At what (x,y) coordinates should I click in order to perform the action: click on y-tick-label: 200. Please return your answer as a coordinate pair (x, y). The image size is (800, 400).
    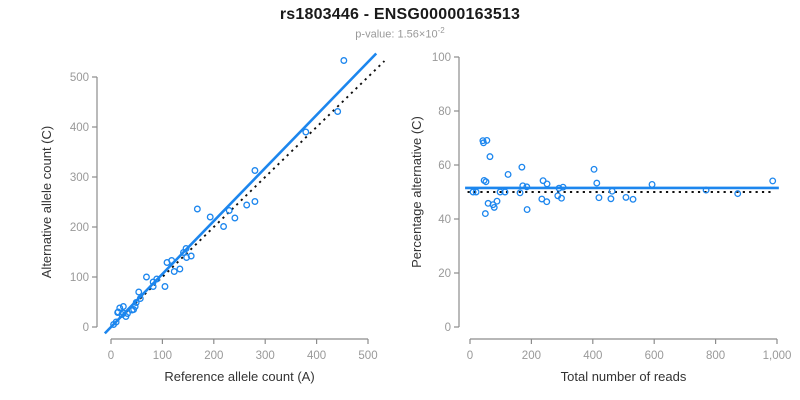
    Looking at the image, I should click on (79, 228).